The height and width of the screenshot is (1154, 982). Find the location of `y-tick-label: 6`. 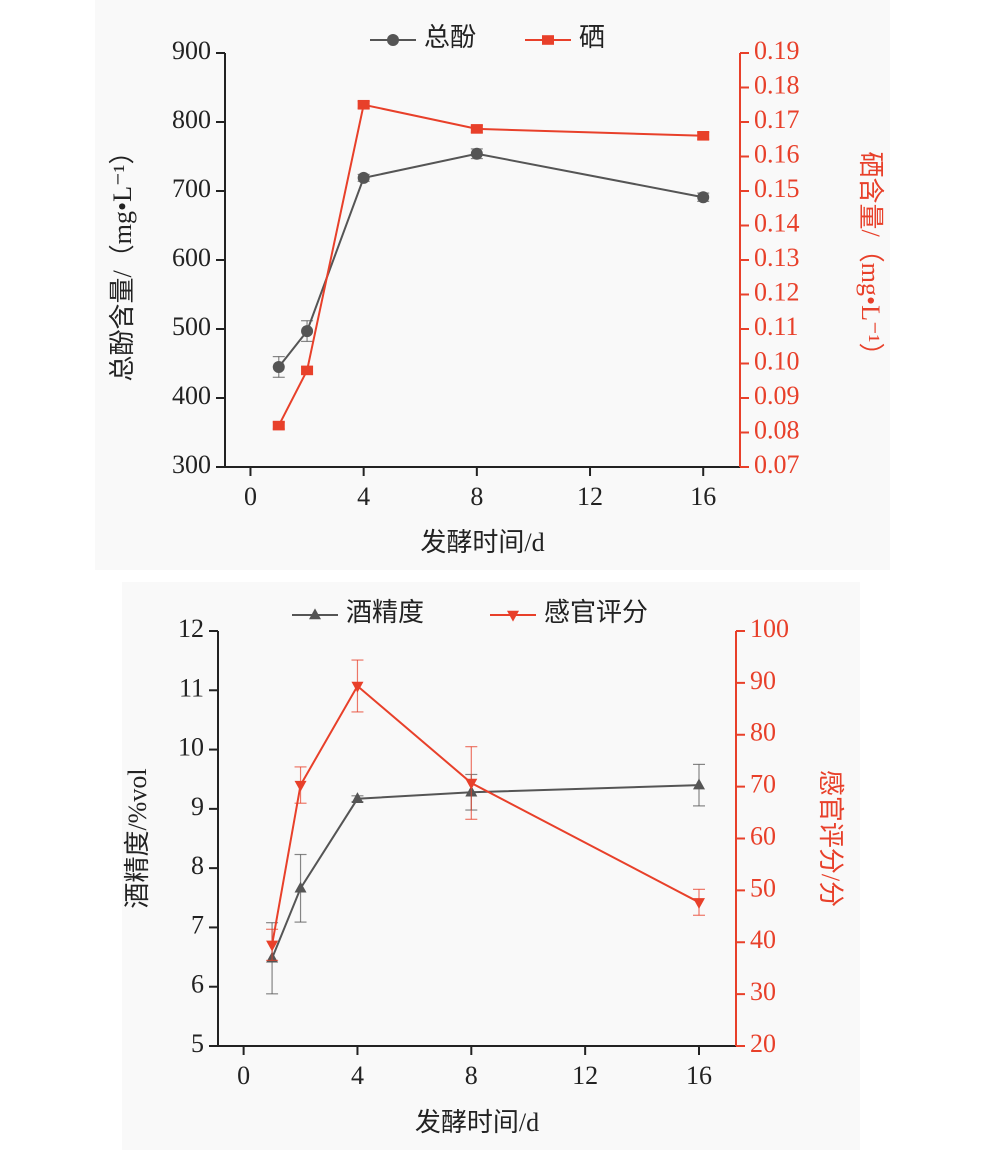

y-tick-label: 6 is located at coordinates (197, 984).